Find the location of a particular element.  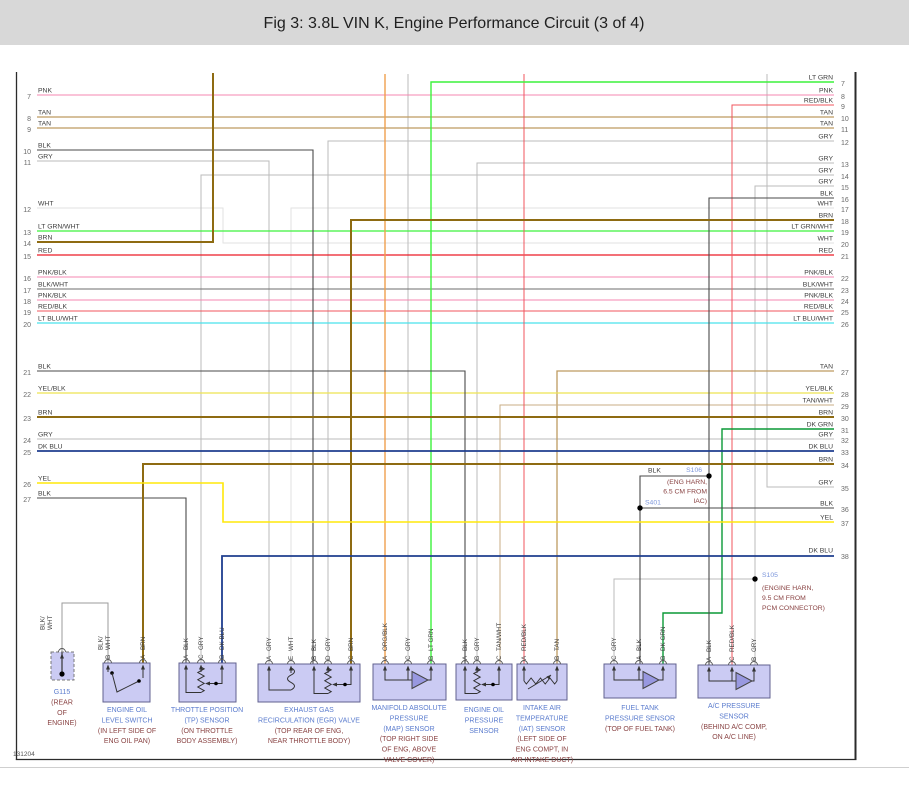

right-wire-color-label: YEL is located at coordinates (826, 518).